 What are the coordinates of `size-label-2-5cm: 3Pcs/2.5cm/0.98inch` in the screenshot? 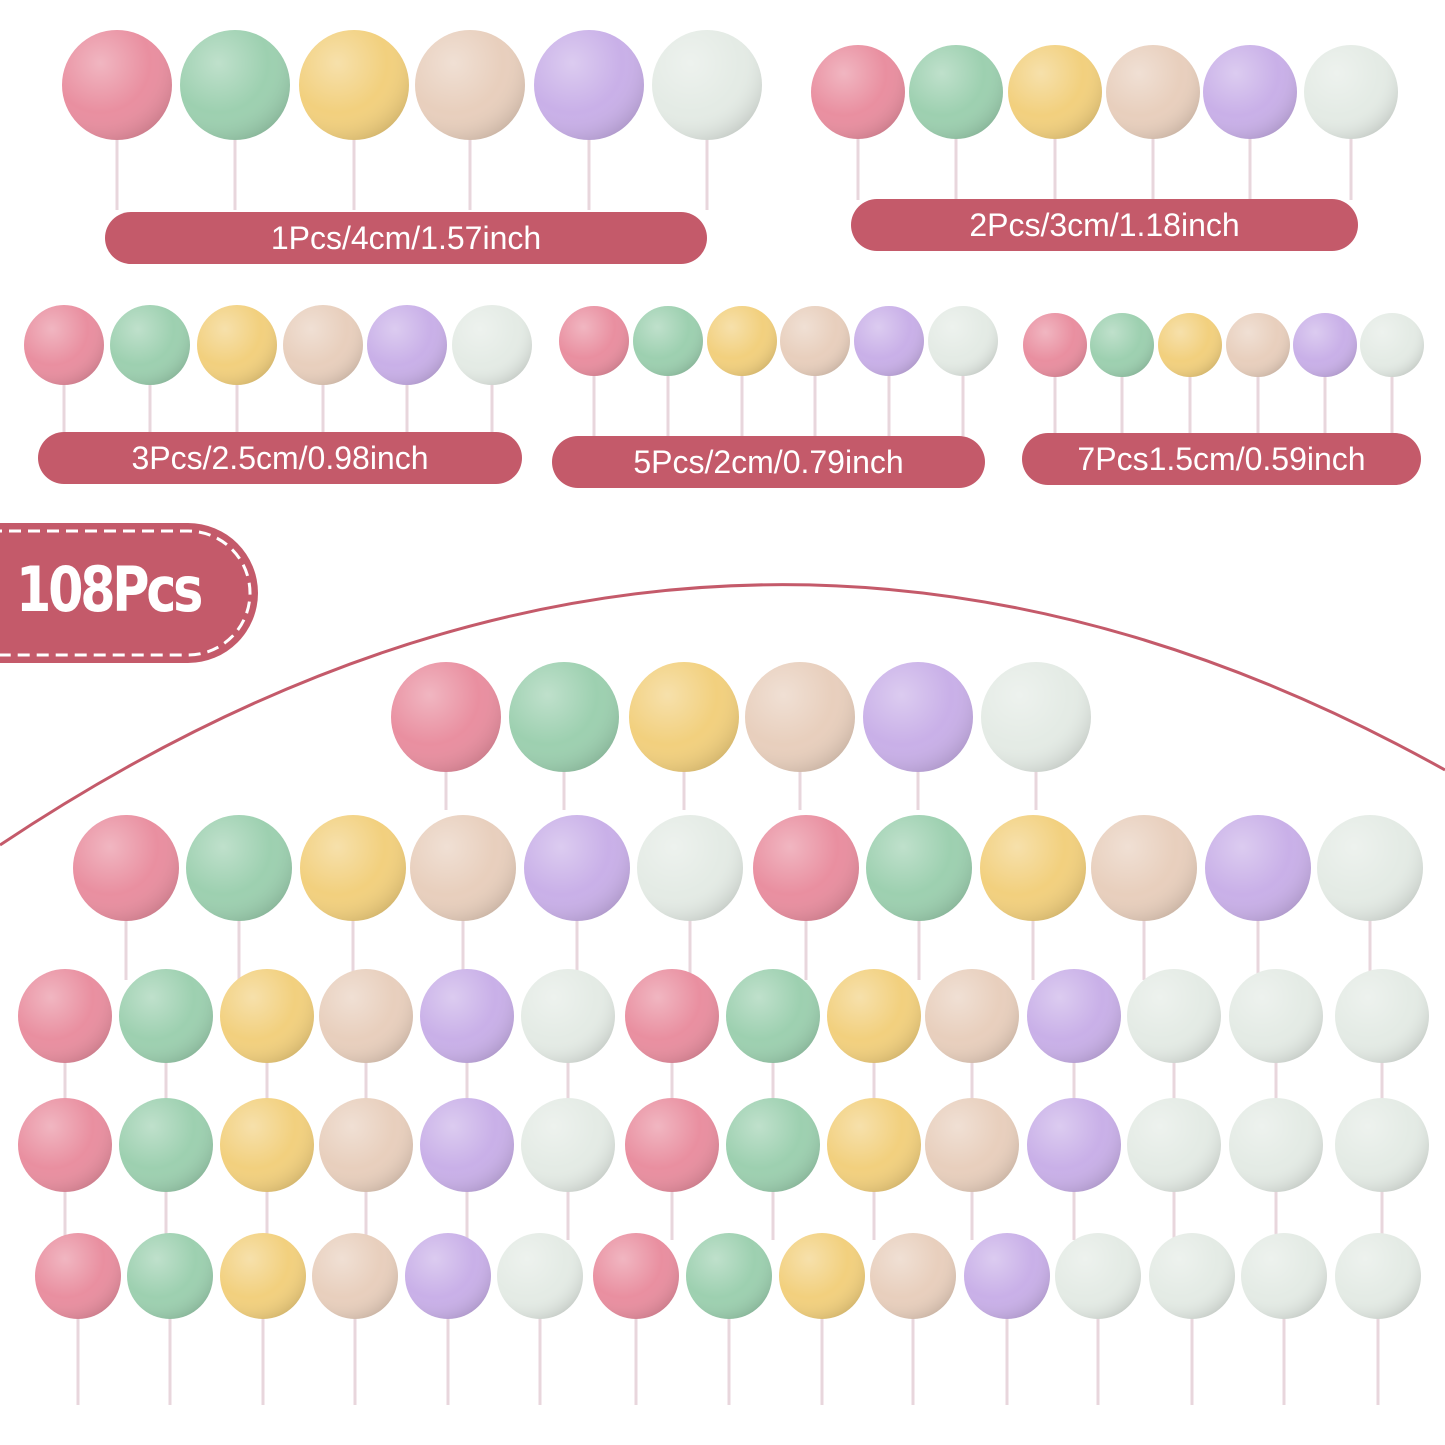 It's located at (280, 458).